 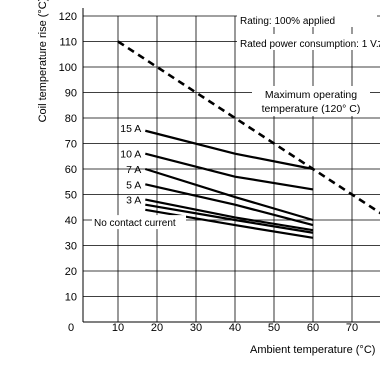 What do you see at coordinates (312, 350) in the screenshot?
I see `x-axis-title: Ambient temperature (°C)` at bounding box center [312, 350].